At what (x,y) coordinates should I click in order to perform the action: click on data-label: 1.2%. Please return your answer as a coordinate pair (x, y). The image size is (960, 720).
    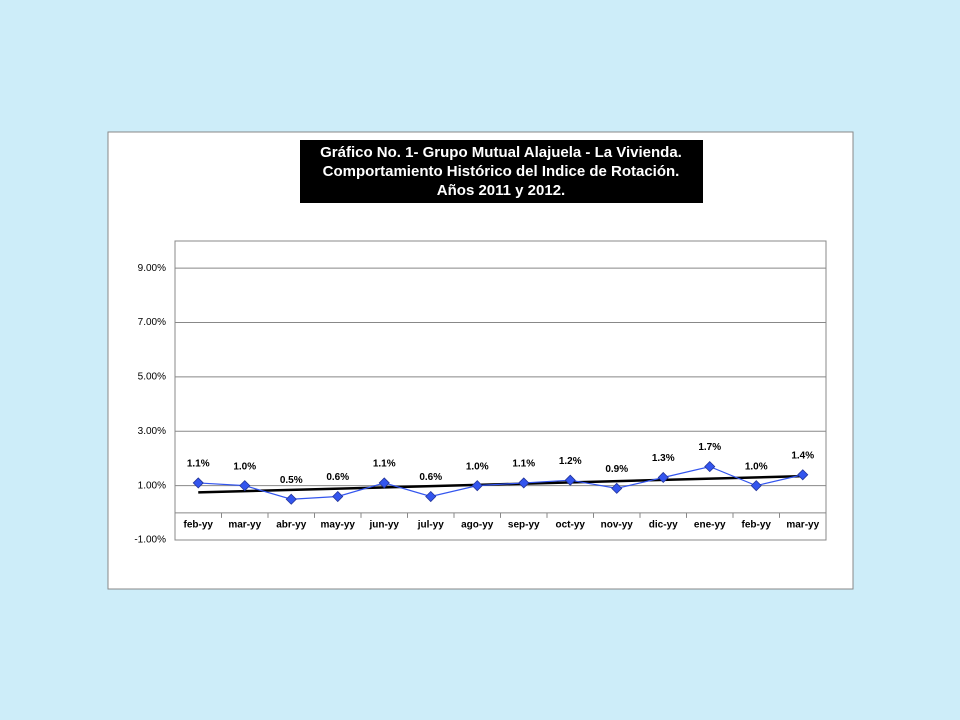
    Looking at the image, I should click on (570, 461).